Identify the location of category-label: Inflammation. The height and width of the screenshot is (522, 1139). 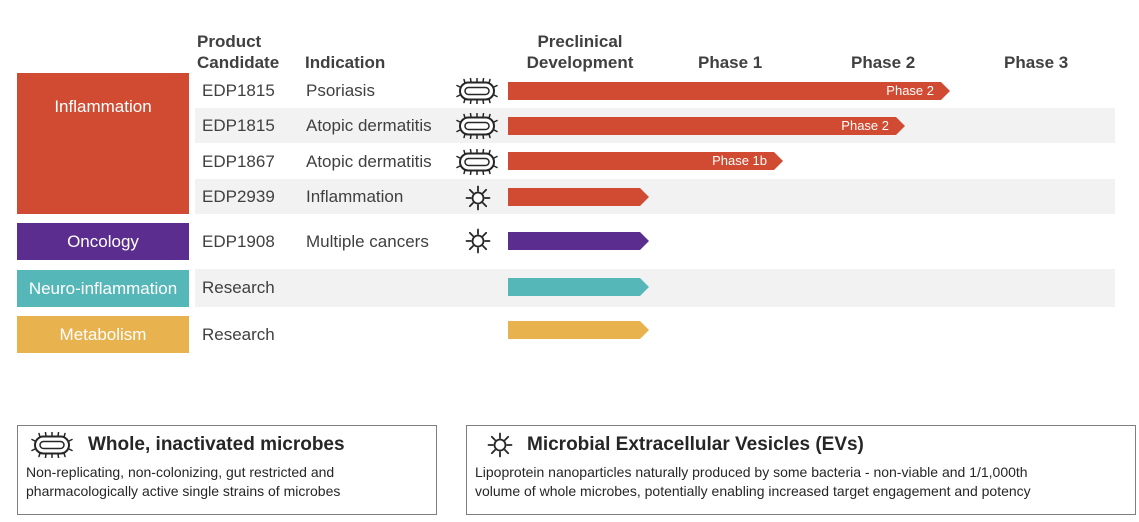
(103, 106).